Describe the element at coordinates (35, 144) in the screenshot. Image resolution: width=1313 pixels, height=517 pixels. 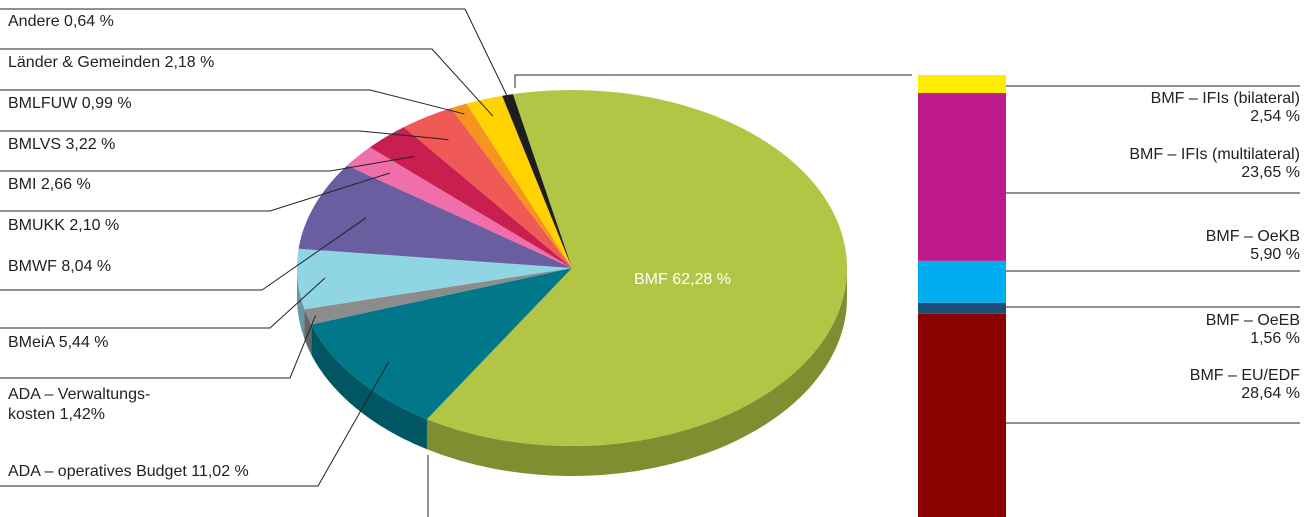
I see `category: BMLVS` at that location.